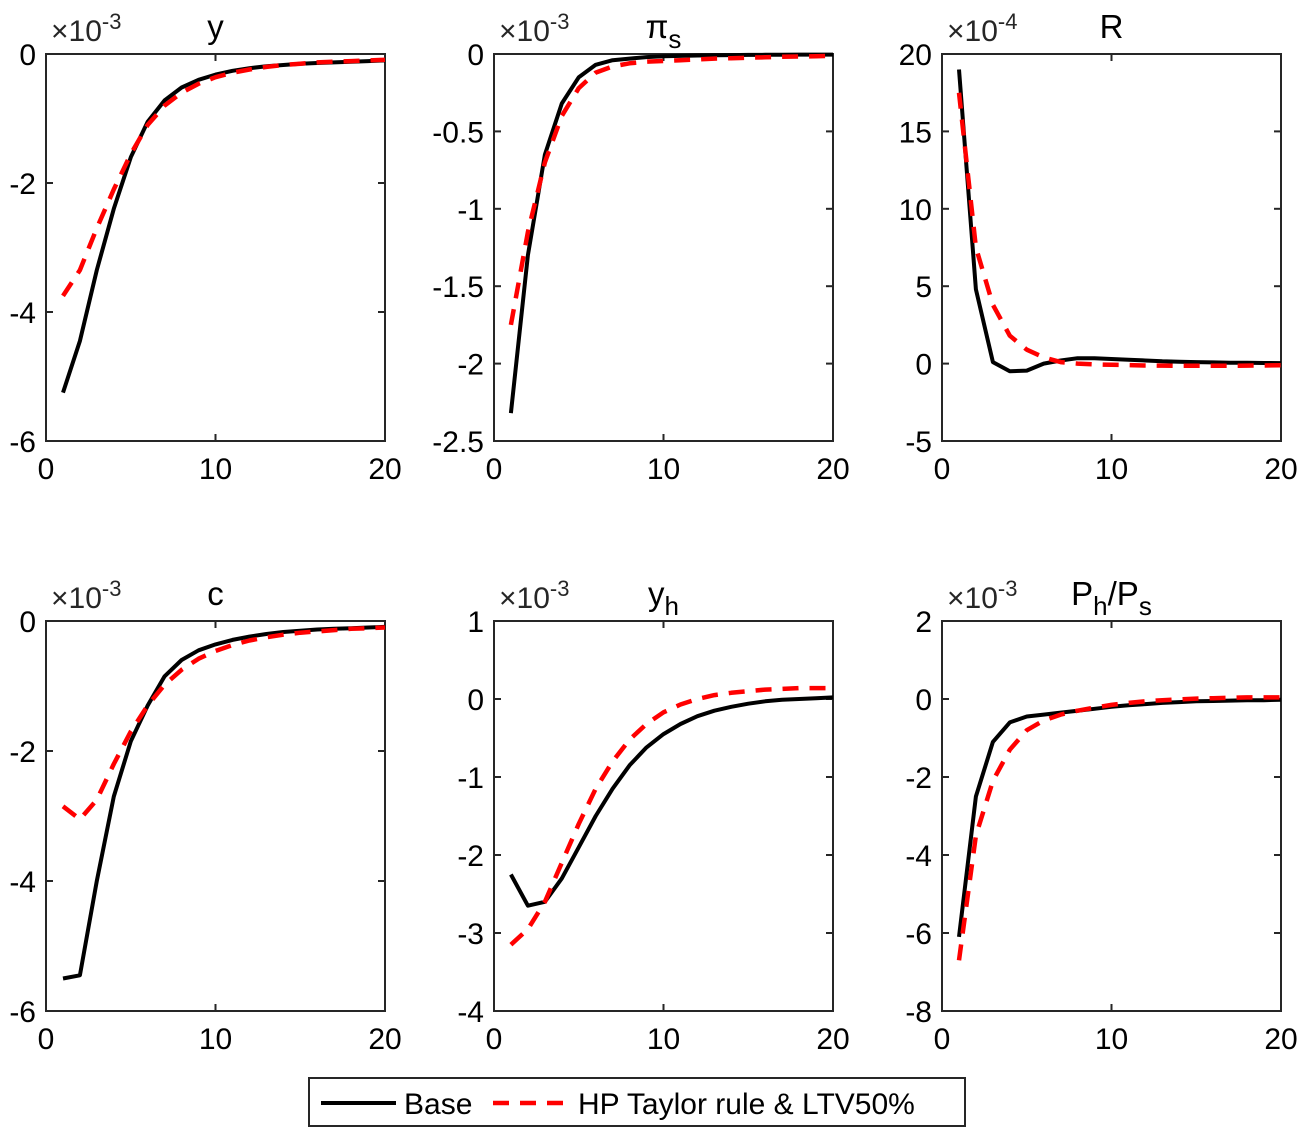 This screenshot has height=1130, width=1305. I want to click on title-part: /P, so click(1123, 593).